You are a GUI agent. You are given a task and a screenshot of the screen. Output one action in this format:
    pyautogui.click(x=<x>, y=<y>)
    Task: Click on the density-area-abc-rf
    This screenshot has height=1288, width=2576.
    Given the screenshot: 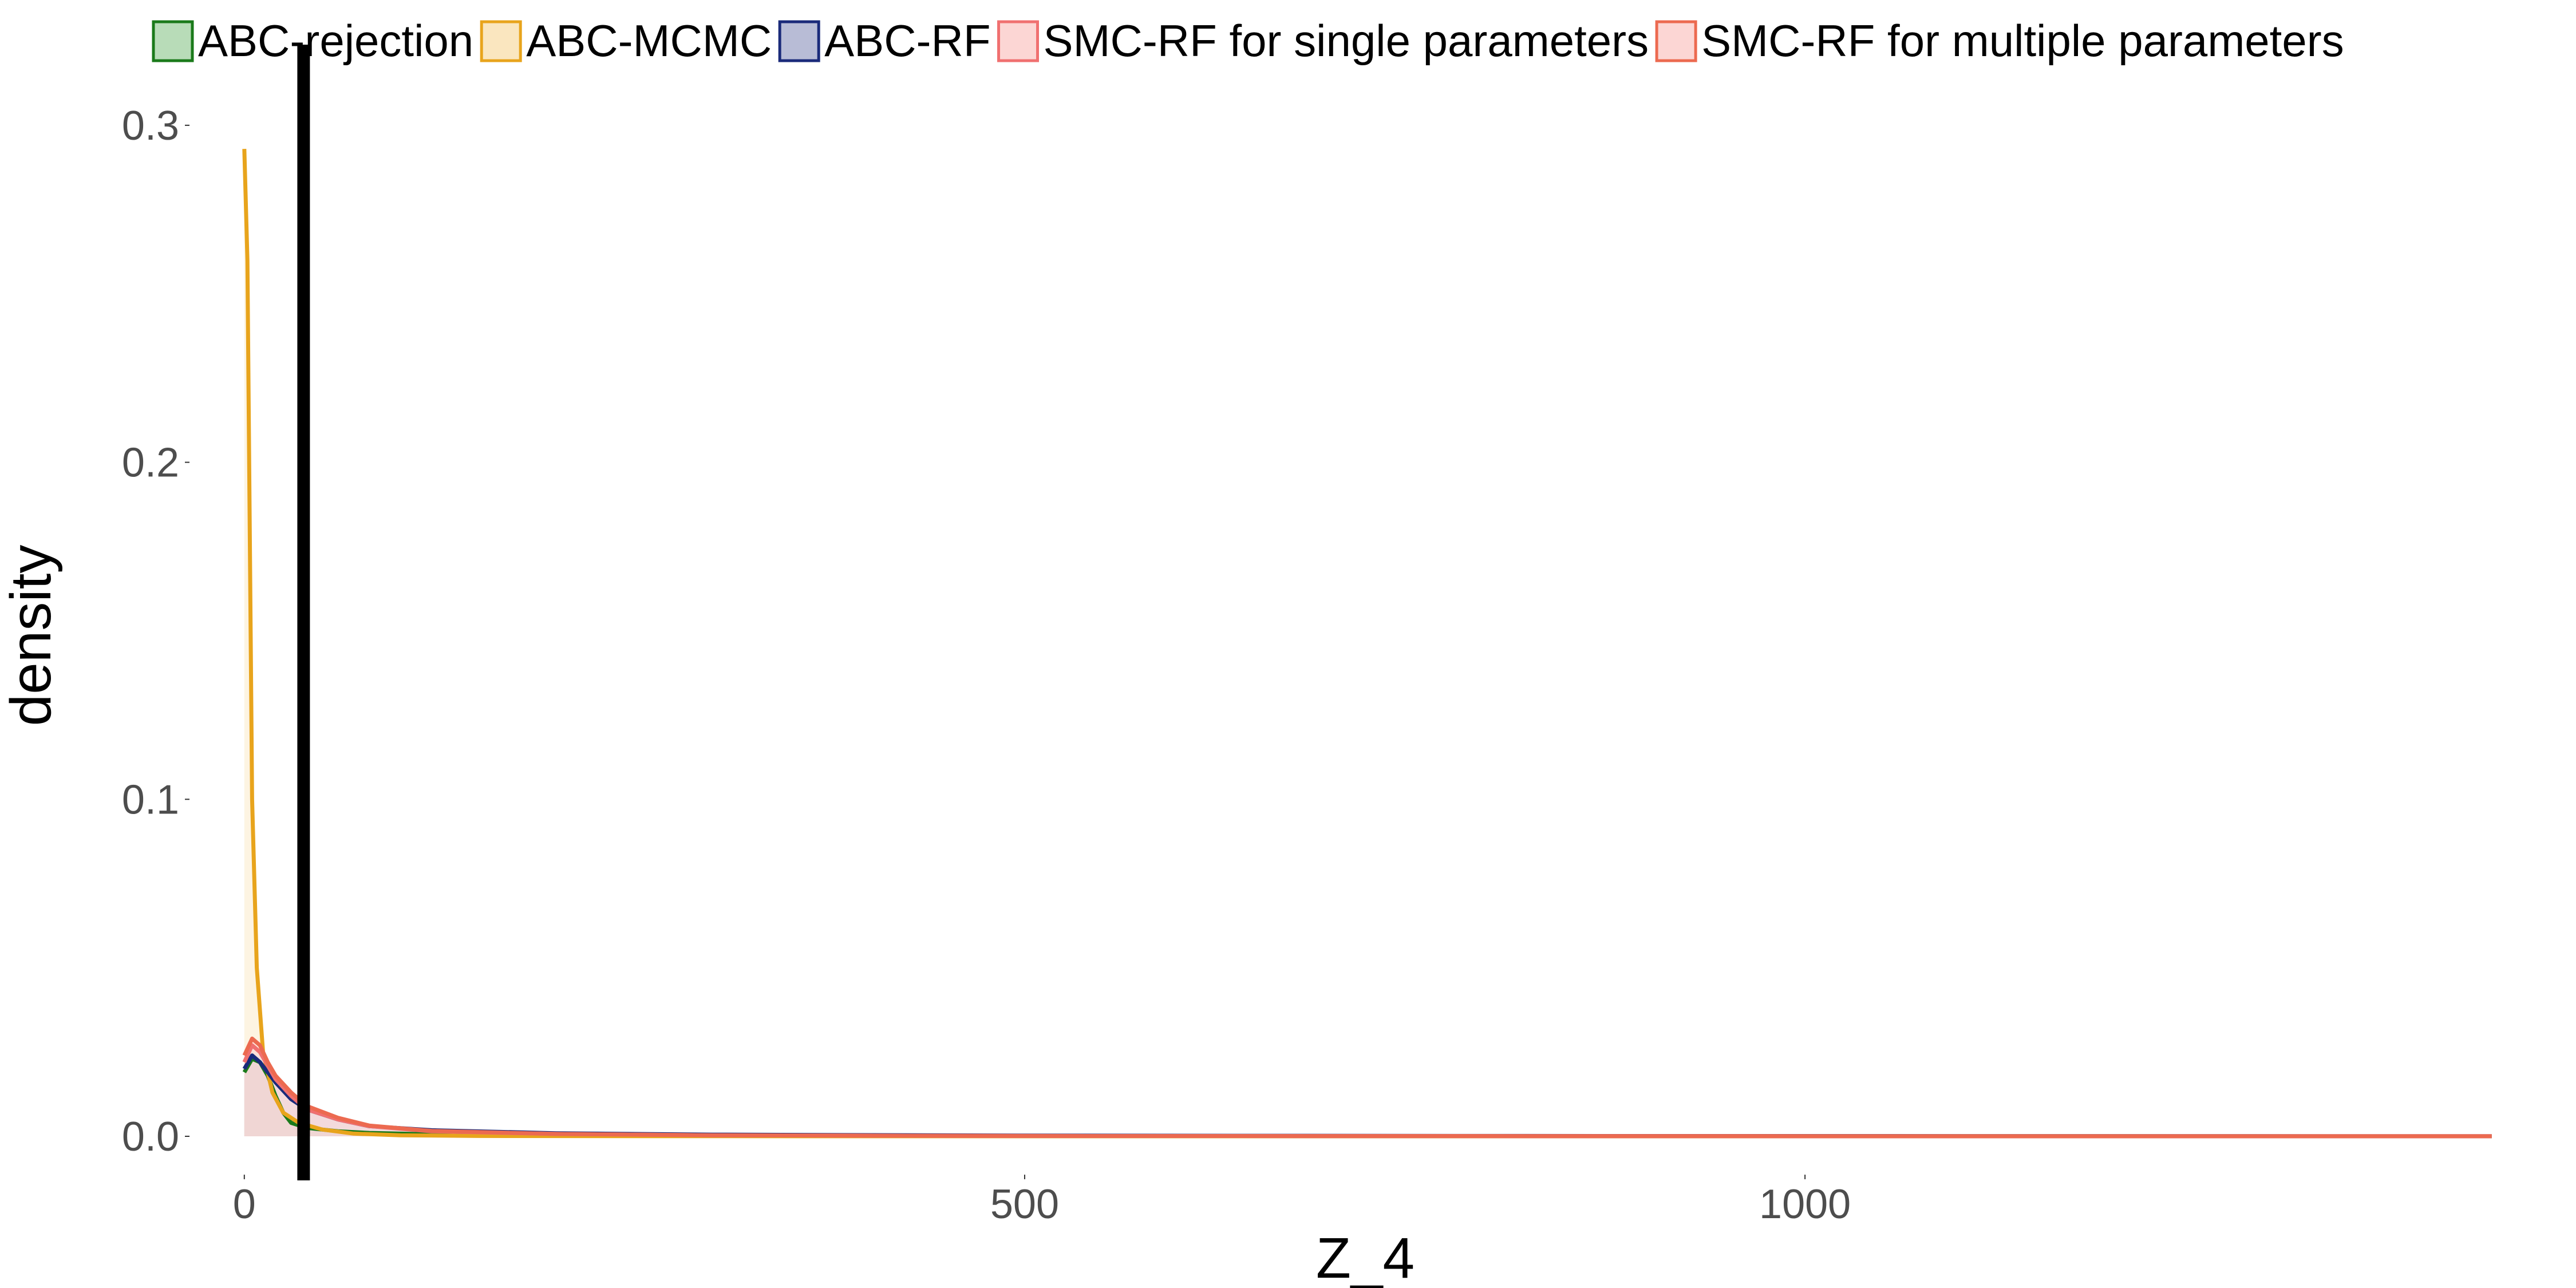 What is the action you would take?
    pyautogui.click(x=1368, y=1095)
    